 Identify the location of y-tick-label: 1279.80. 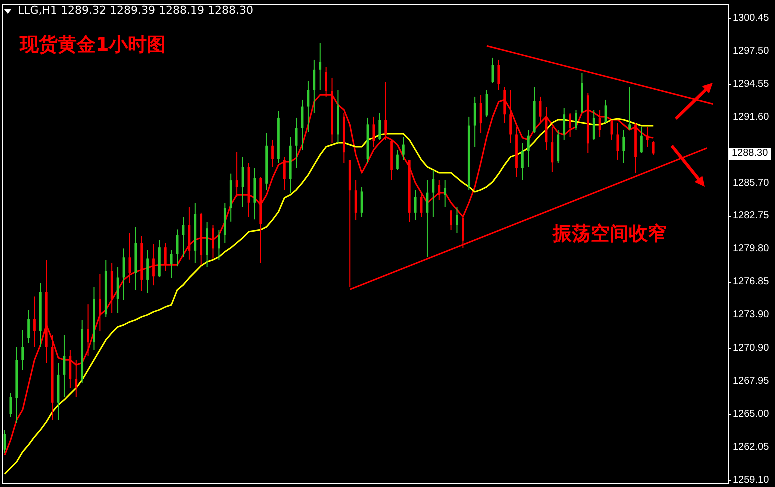
(751, 249).